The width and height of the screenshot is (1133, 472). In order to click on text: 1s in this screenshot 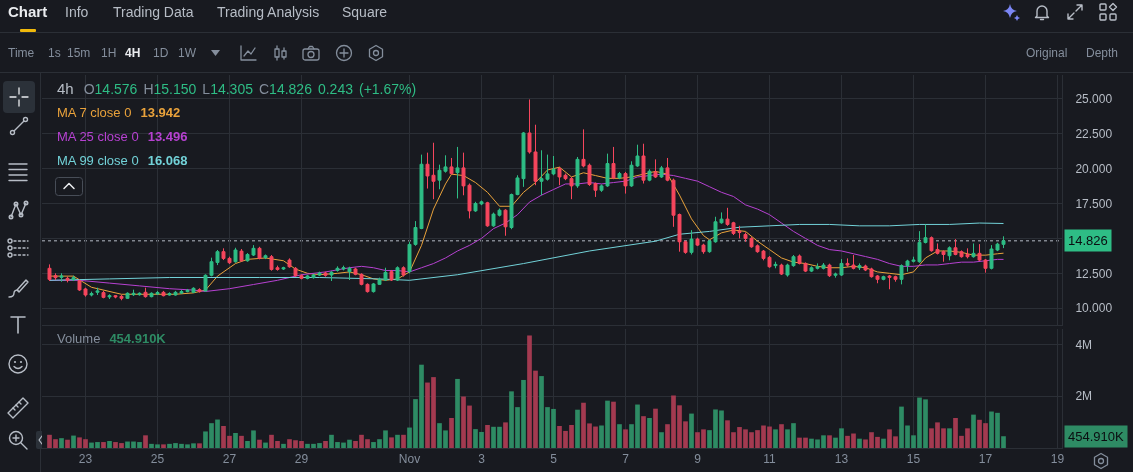, I will do `click(54, 53)`.